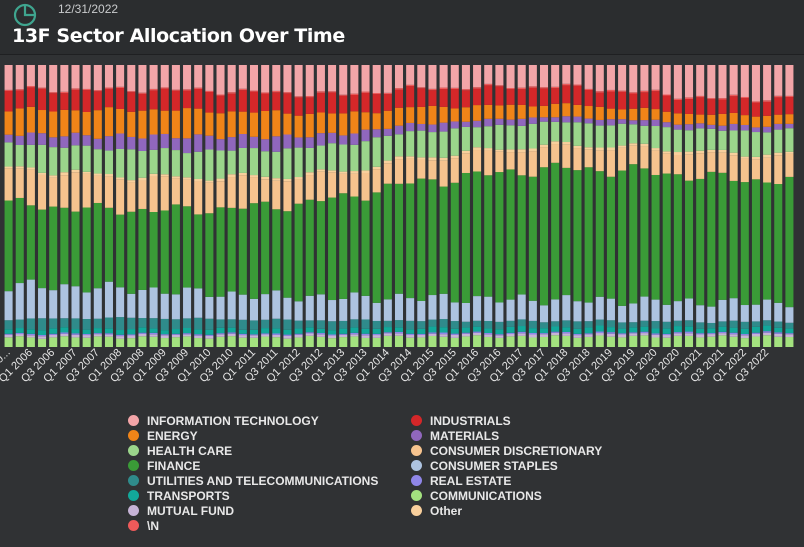  What do you see at coordinates (711, 99) in the screenshot?
I see `bar-segment--n-63` at bounding box center [711, 99].